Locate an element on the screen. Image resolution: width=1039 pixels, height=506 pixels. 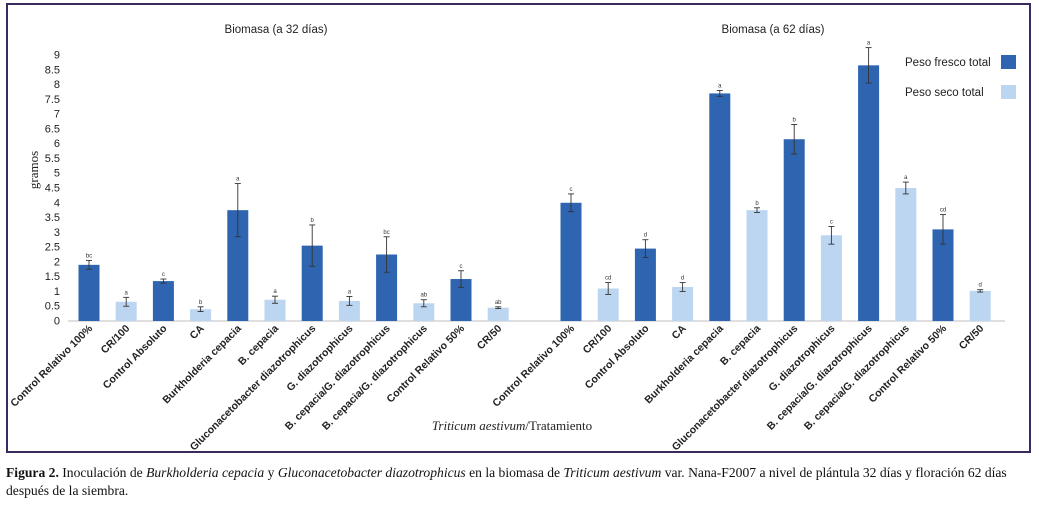
y-tick-label: 3.5 is located at coordinates (52, 218).